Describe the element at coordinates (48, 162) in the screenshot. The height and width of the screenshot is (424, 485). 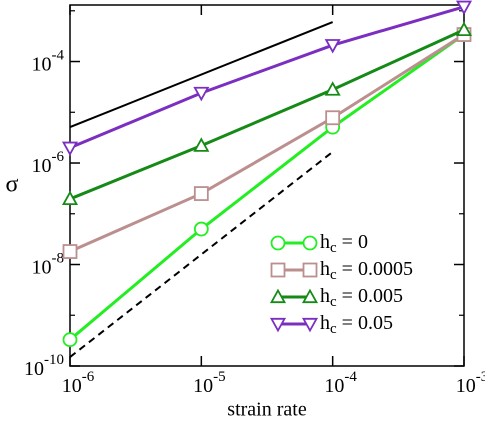
I see `y-tick-label: 10⁻⁶` at that location.